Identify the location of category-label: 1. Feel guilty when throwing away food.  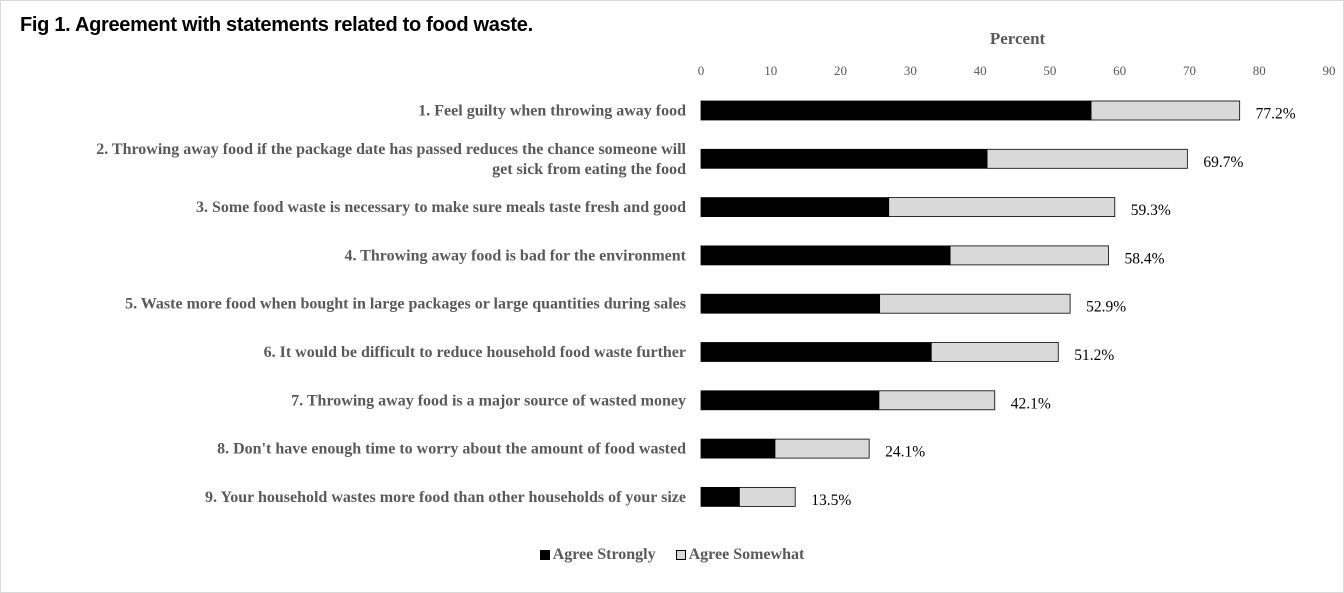
(552, 111).